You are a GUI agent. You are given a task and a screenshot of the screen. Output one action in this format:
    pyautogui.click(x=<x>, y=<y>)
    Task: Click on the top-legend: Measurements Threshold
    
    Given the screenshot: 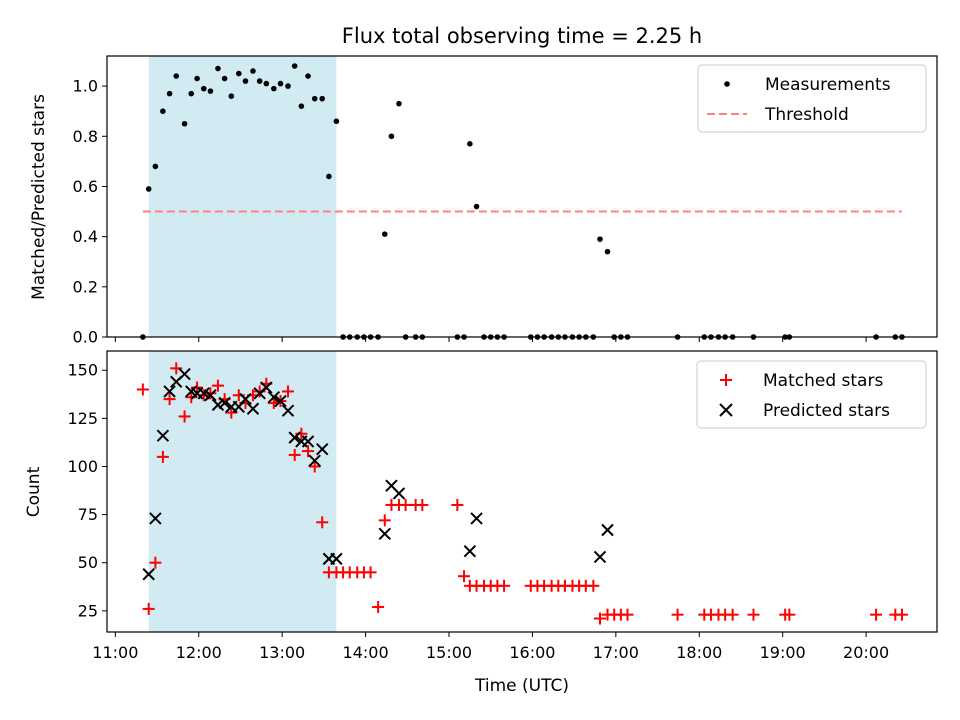 What is the action you would take?
    pyautogui.click(x=812, y=98)
    